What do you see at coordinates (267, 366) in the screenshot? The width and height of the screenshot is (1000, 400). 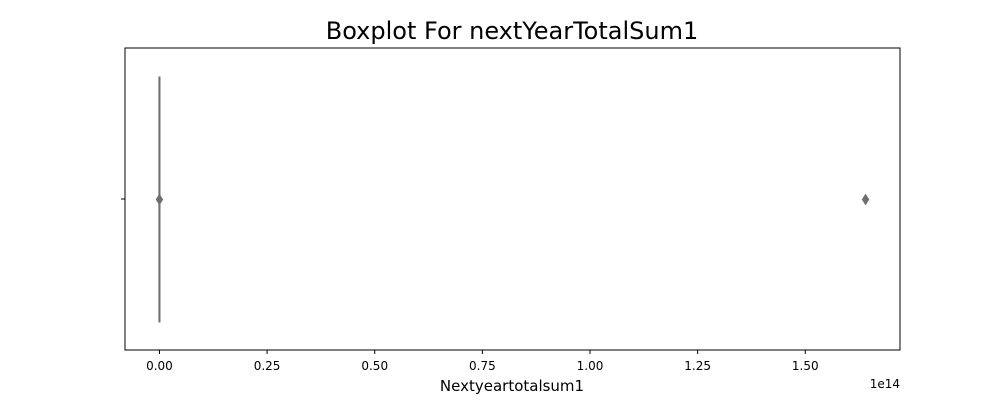 I see `x-tick-label: 0.25` at bounding box center [267, 366].